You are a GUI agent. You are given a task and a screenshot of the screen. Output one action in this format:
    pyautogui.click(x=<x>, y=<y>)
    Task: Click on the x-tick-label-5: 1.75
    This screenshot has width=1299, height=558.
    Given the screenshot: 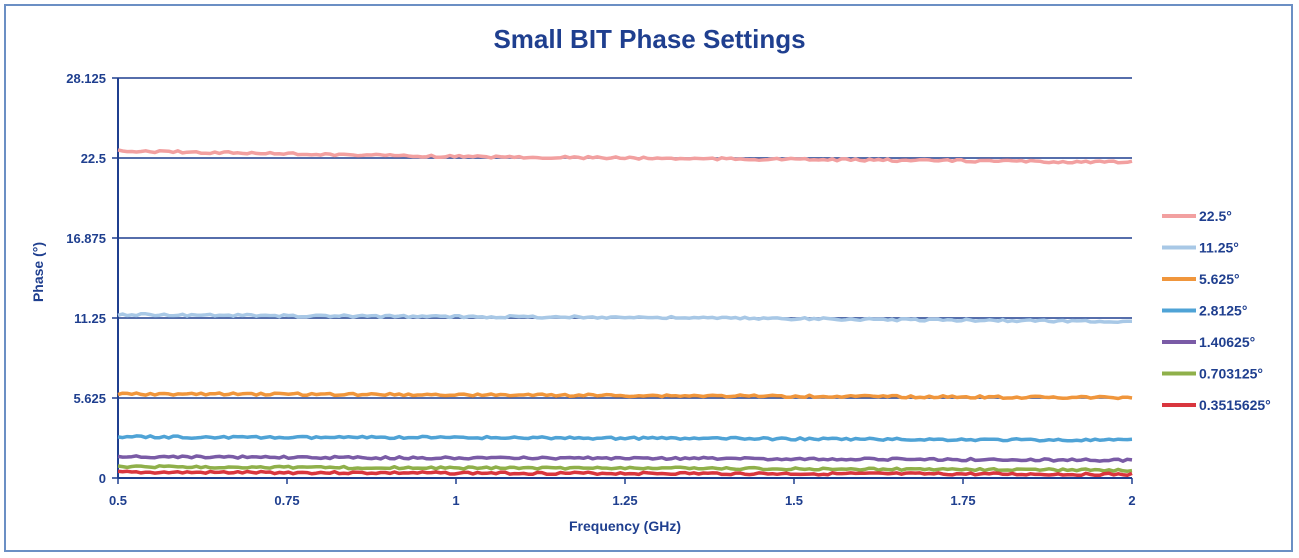 What is the action you would take?
    pyautogui.click(x=962, y=500)
    